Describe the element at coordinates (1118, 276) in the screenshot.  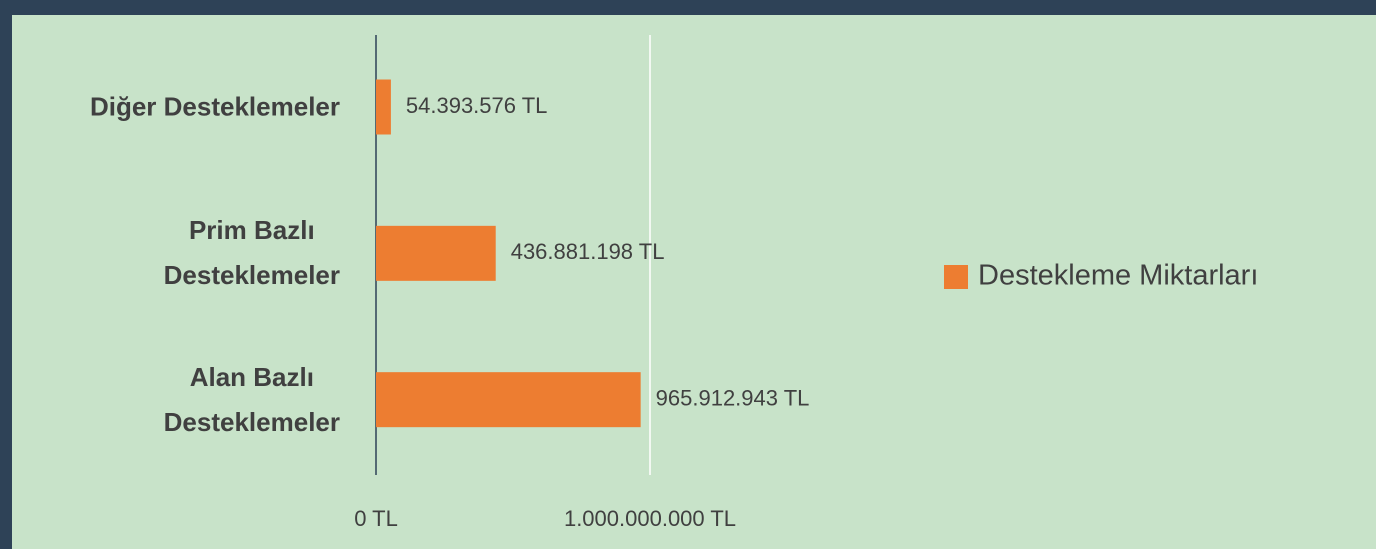
I see `legend-label: Destekleme Miktarları` at that location.